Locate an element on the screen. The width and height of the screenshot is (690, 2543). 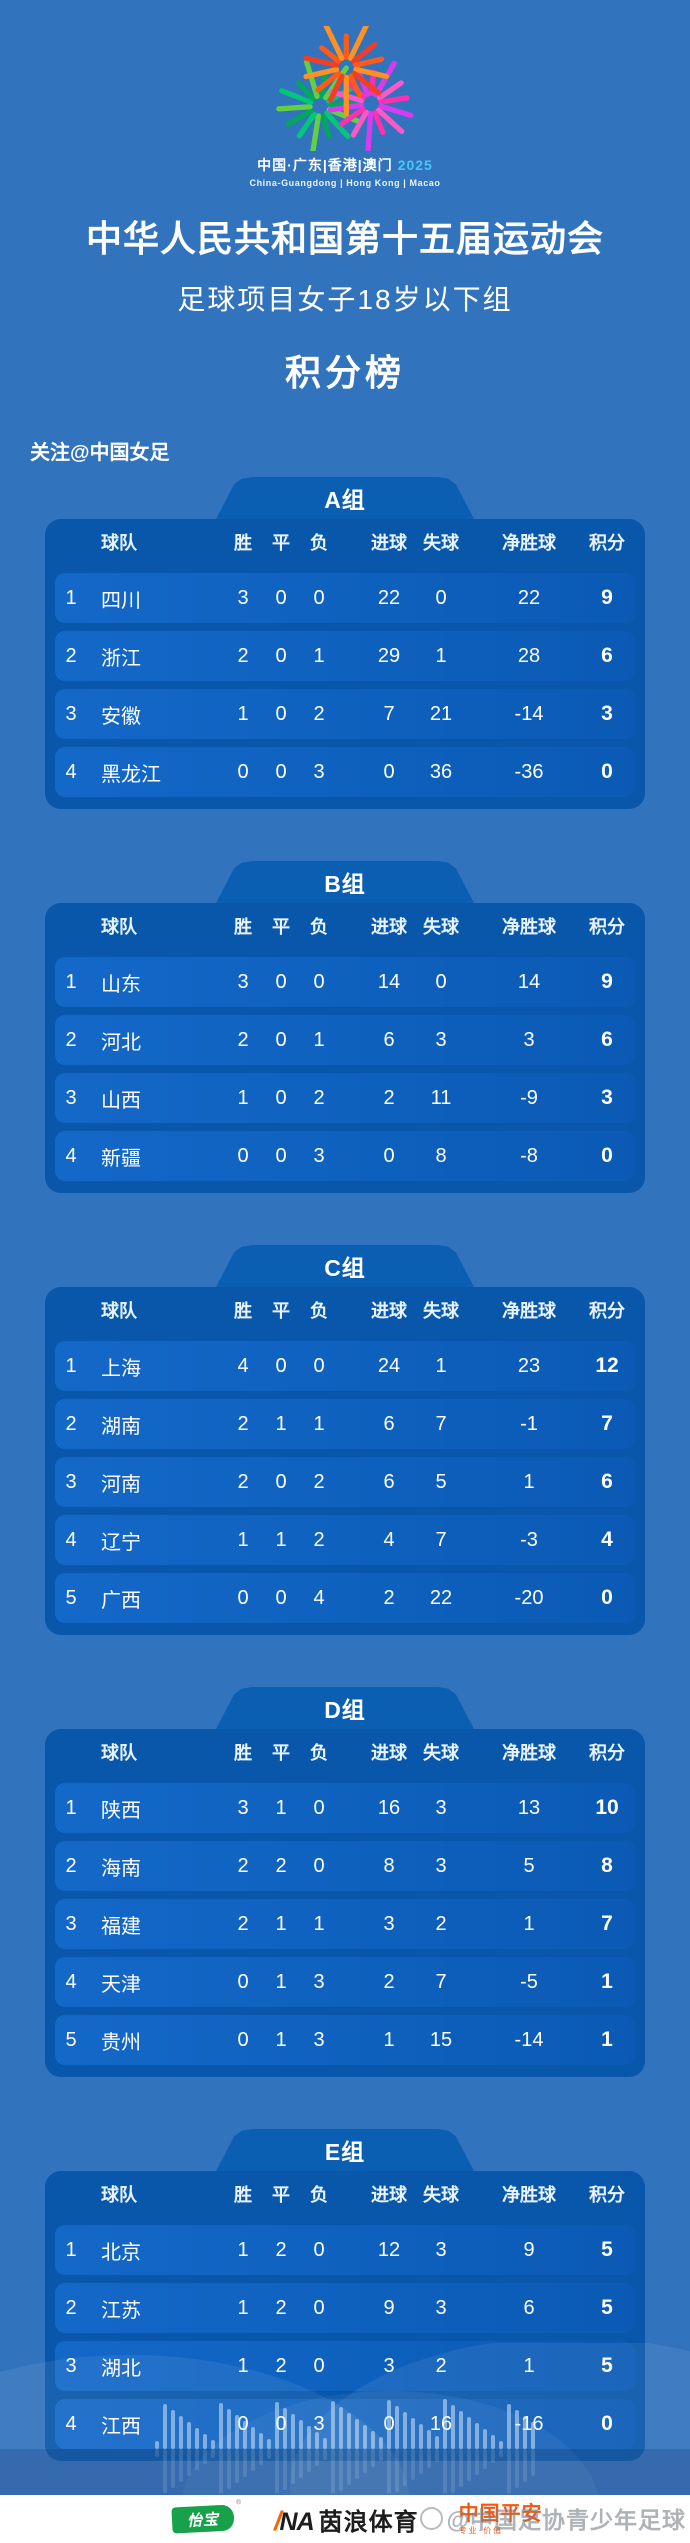
table-row: 3 河南 2 0 2 6 5 1 6 is located at coordinates (345, 1482).